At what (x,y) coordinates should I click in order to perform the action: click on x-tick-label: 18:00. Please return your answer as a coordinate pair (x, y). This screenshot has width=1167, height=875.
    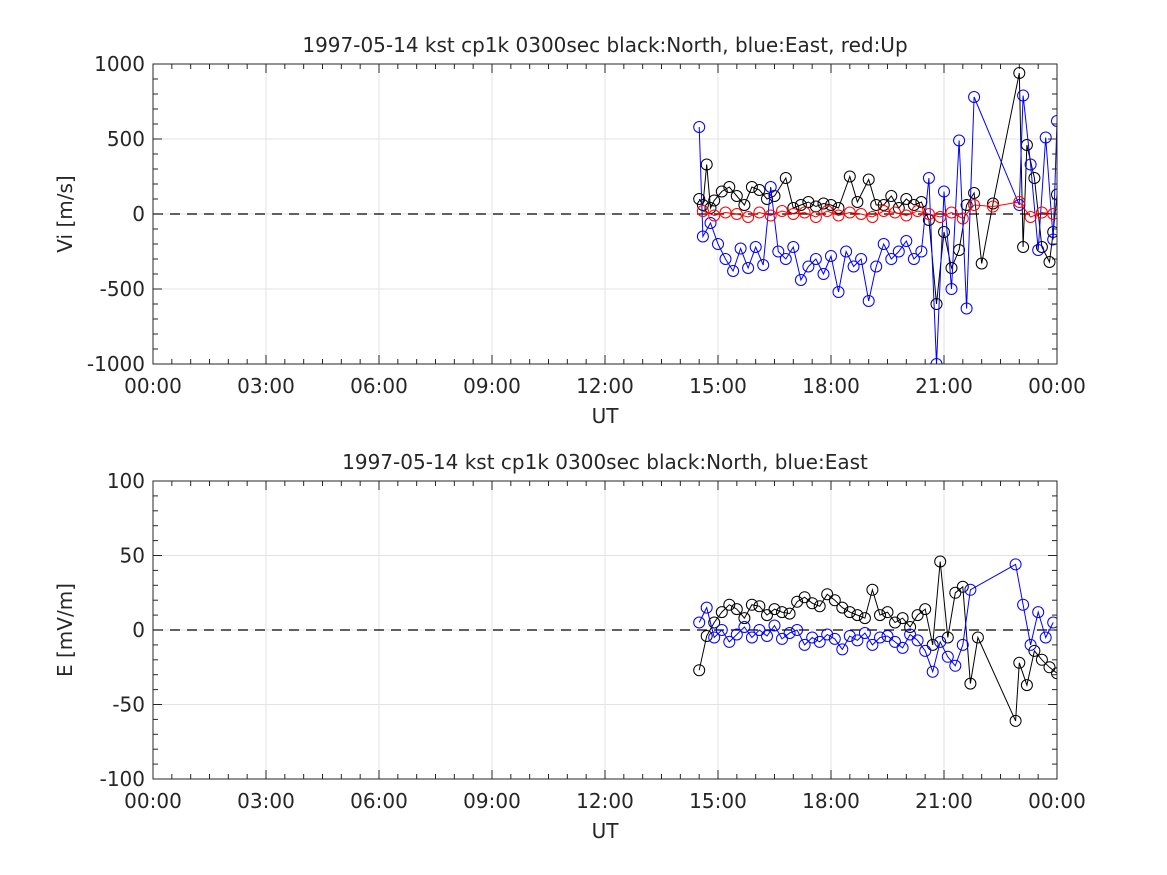
    Looking at the image, I should click on (831, 801).